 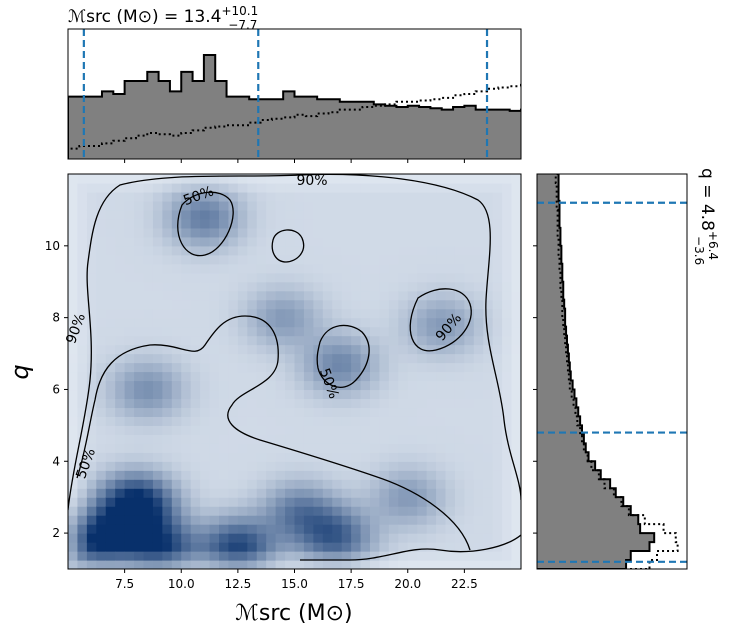 What do you see at coordinates (440, 320) in the screenshot?
I see `contour-90-right-island` at bounding box center [440, 320].